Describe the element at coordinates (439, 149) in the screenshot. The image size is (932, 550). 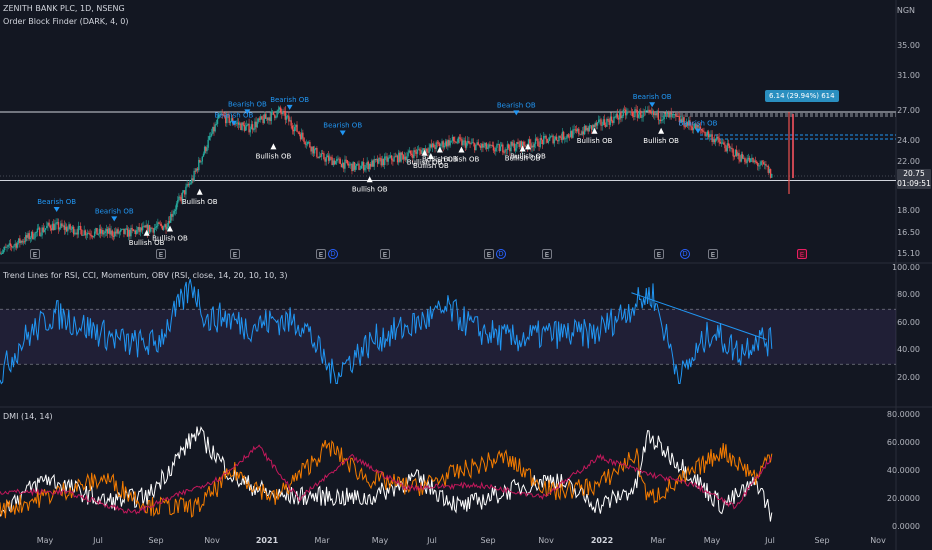
I see `bullish-marker-icon` at that location.